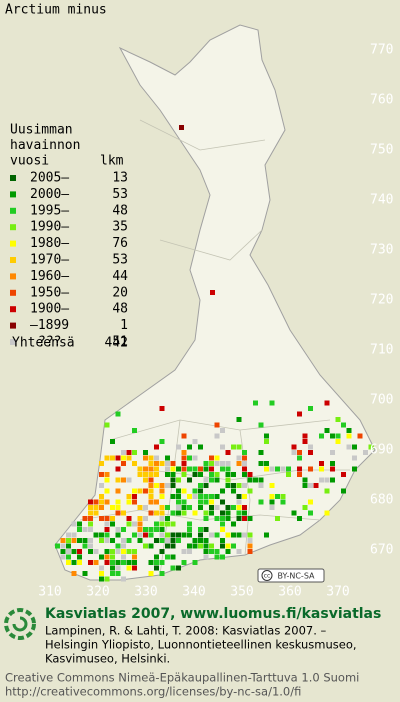 The image size is (400, 702). I want to click on y-tick-label: 730, so click(381, 250).